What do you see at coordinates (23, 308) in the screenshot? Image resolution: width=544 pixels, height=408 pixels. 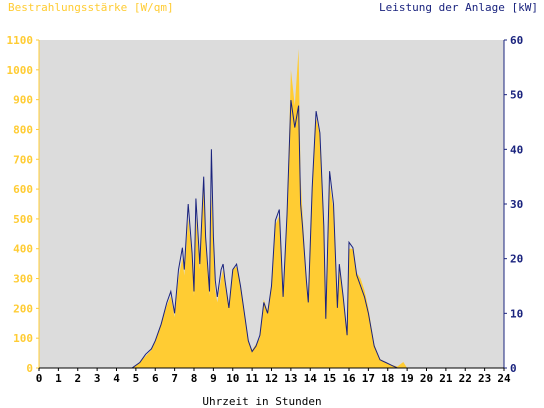 I see `left-tick-label: 200` at bounding box center [23, 308].